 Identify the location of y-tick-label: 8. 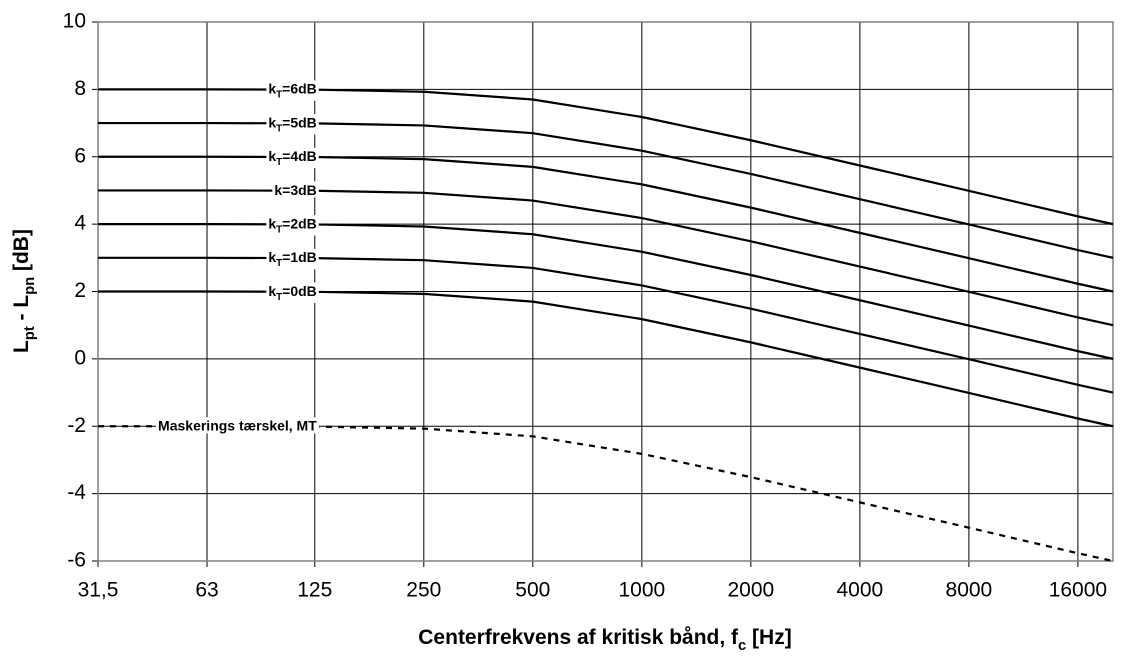
(80, 88).